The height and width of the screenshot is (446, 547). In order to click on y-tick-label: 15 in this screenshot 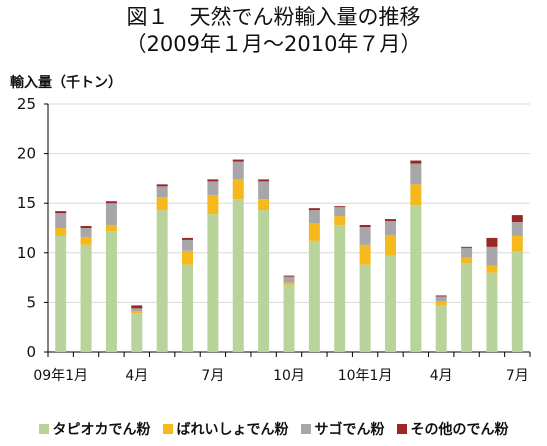, I will do `click(26, 203)`.